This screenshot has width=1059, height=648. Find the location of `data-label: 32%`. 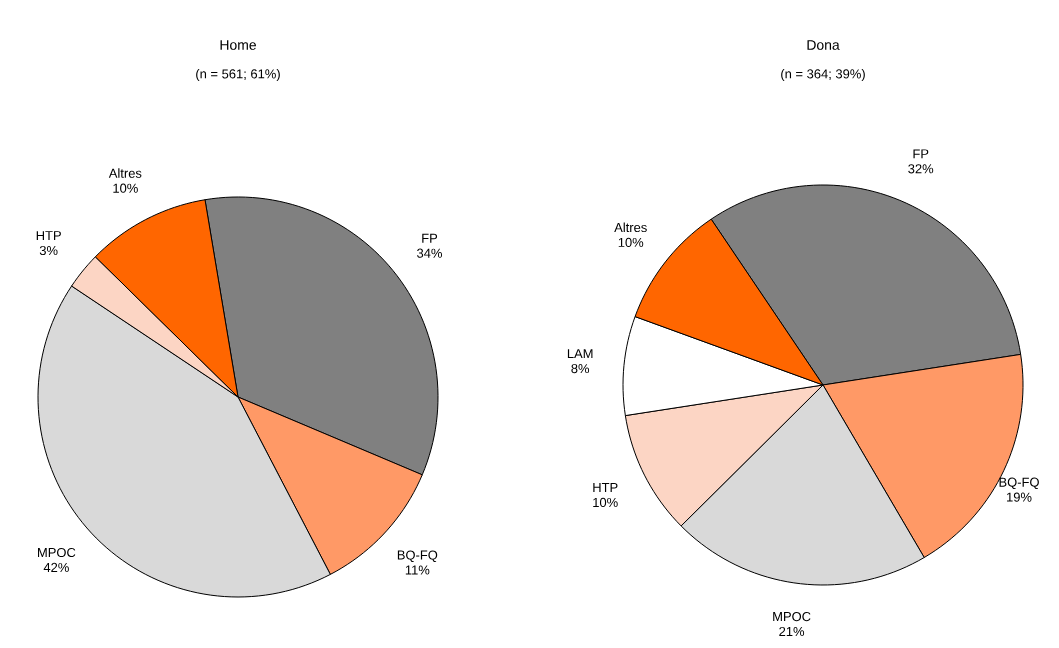

data-label: 32% is located at coordinates (921, 169).